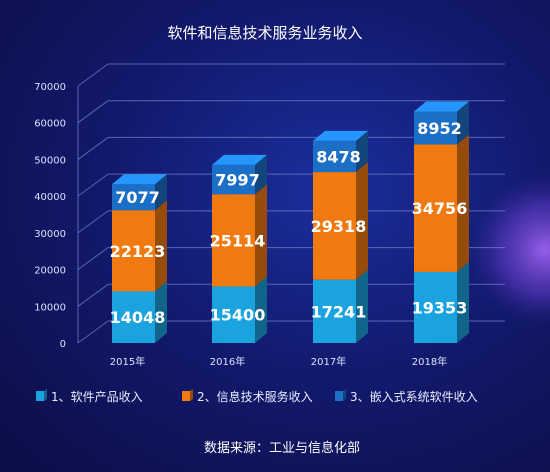 The height and width of the screenshot is (472, 550). Describe the element at coordinates (50, 160) in the screenshot. I see `y-tick-label: 50000` at that location.